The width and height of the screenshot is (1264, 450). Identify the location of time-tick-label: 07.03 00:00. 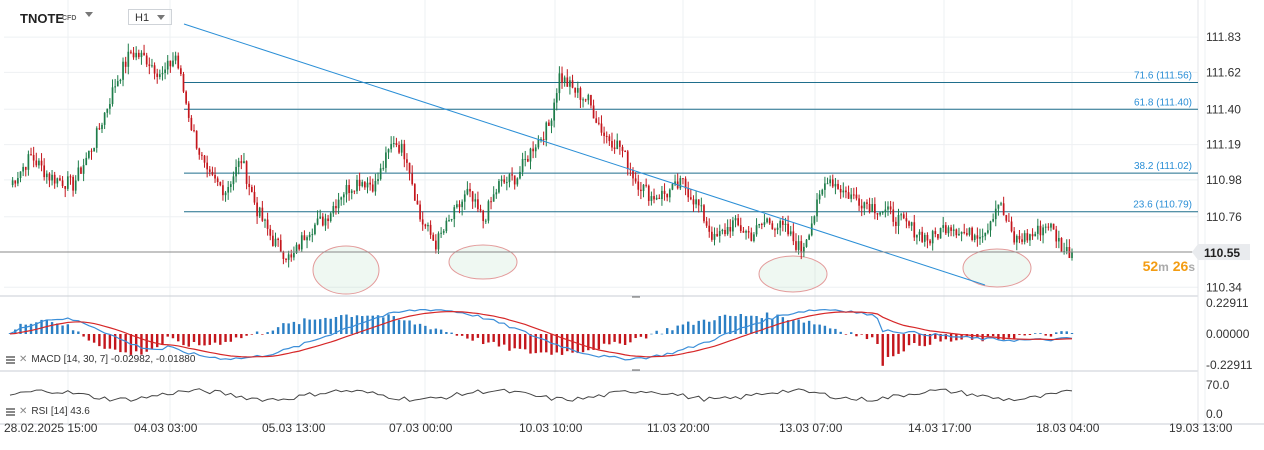
(421, 428).